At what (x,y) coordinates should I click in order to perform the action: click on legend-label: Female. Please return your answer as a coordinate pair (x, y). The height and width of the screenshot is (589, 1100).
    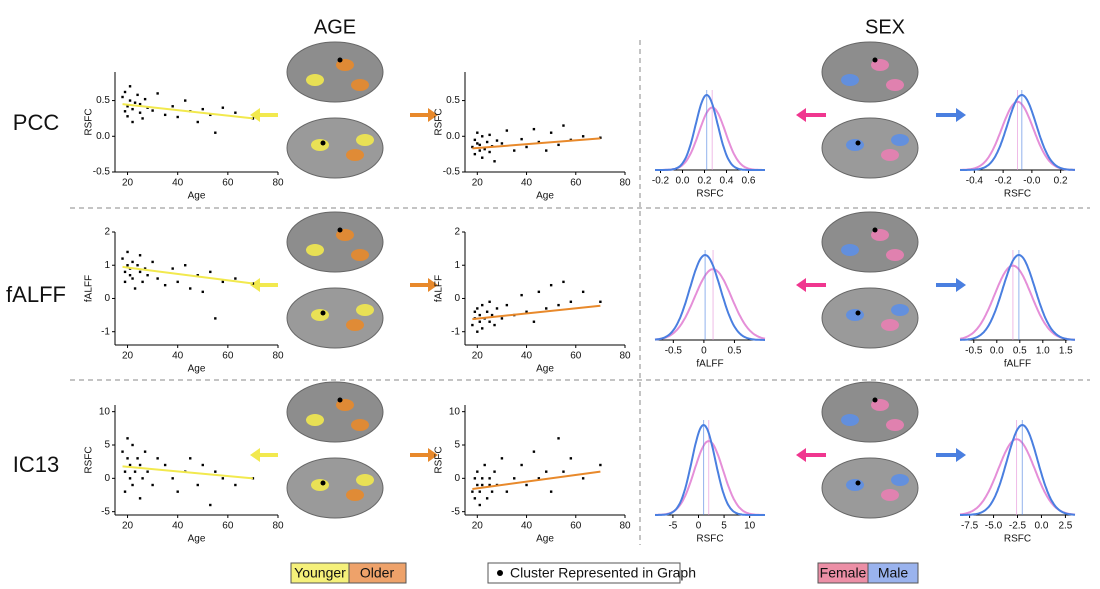
    Looking at the image, I should click on (843, 573).